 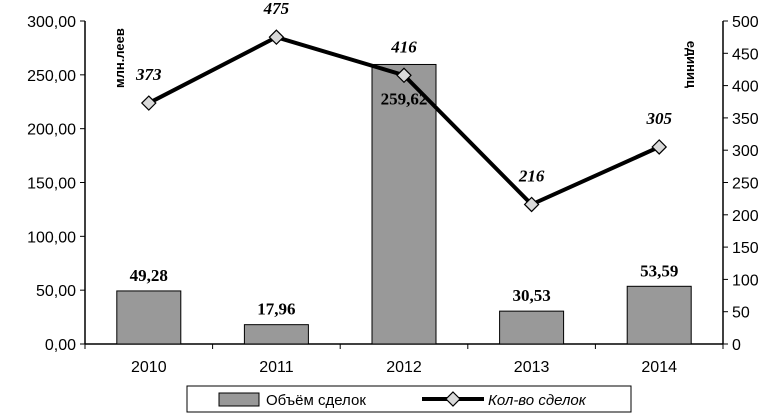 What do you see at coordinates (741, 313) in the screenshot?
I see `y-right-tick-label: 50` at bounding box center [741, 313].